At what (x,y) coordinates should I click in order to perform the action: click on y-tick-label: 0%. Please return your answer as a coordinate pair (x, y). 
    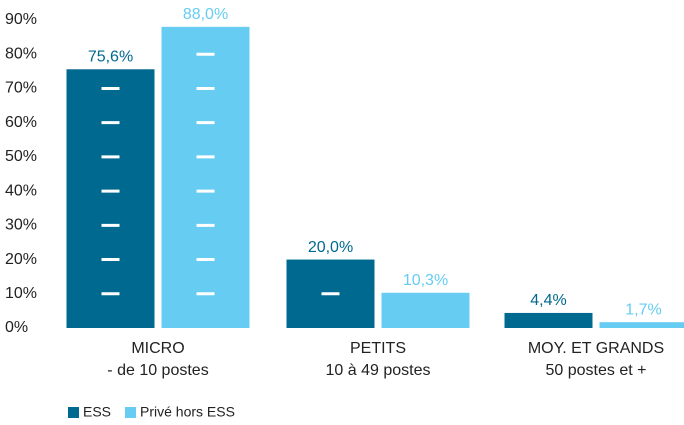
    Looking at the image, I should click on (16, 327).